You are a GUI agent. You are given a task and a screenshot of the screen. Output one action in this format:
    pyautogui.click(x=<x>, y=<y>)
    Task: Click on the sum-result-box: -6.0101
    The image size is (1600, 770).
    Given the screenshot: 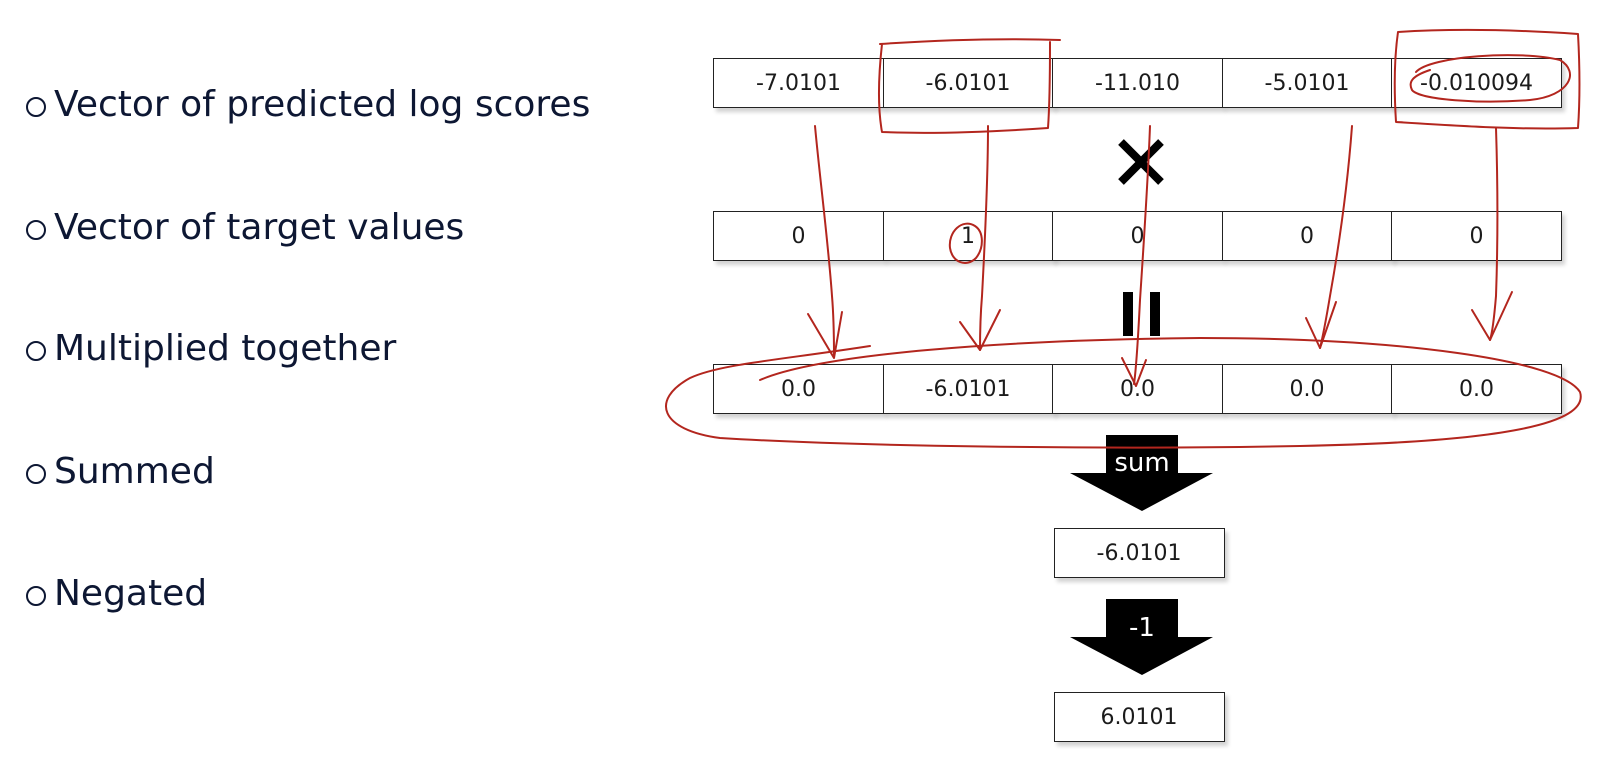 What is the action you would take?
    pyautogui.click(x=1139, y=553)
    